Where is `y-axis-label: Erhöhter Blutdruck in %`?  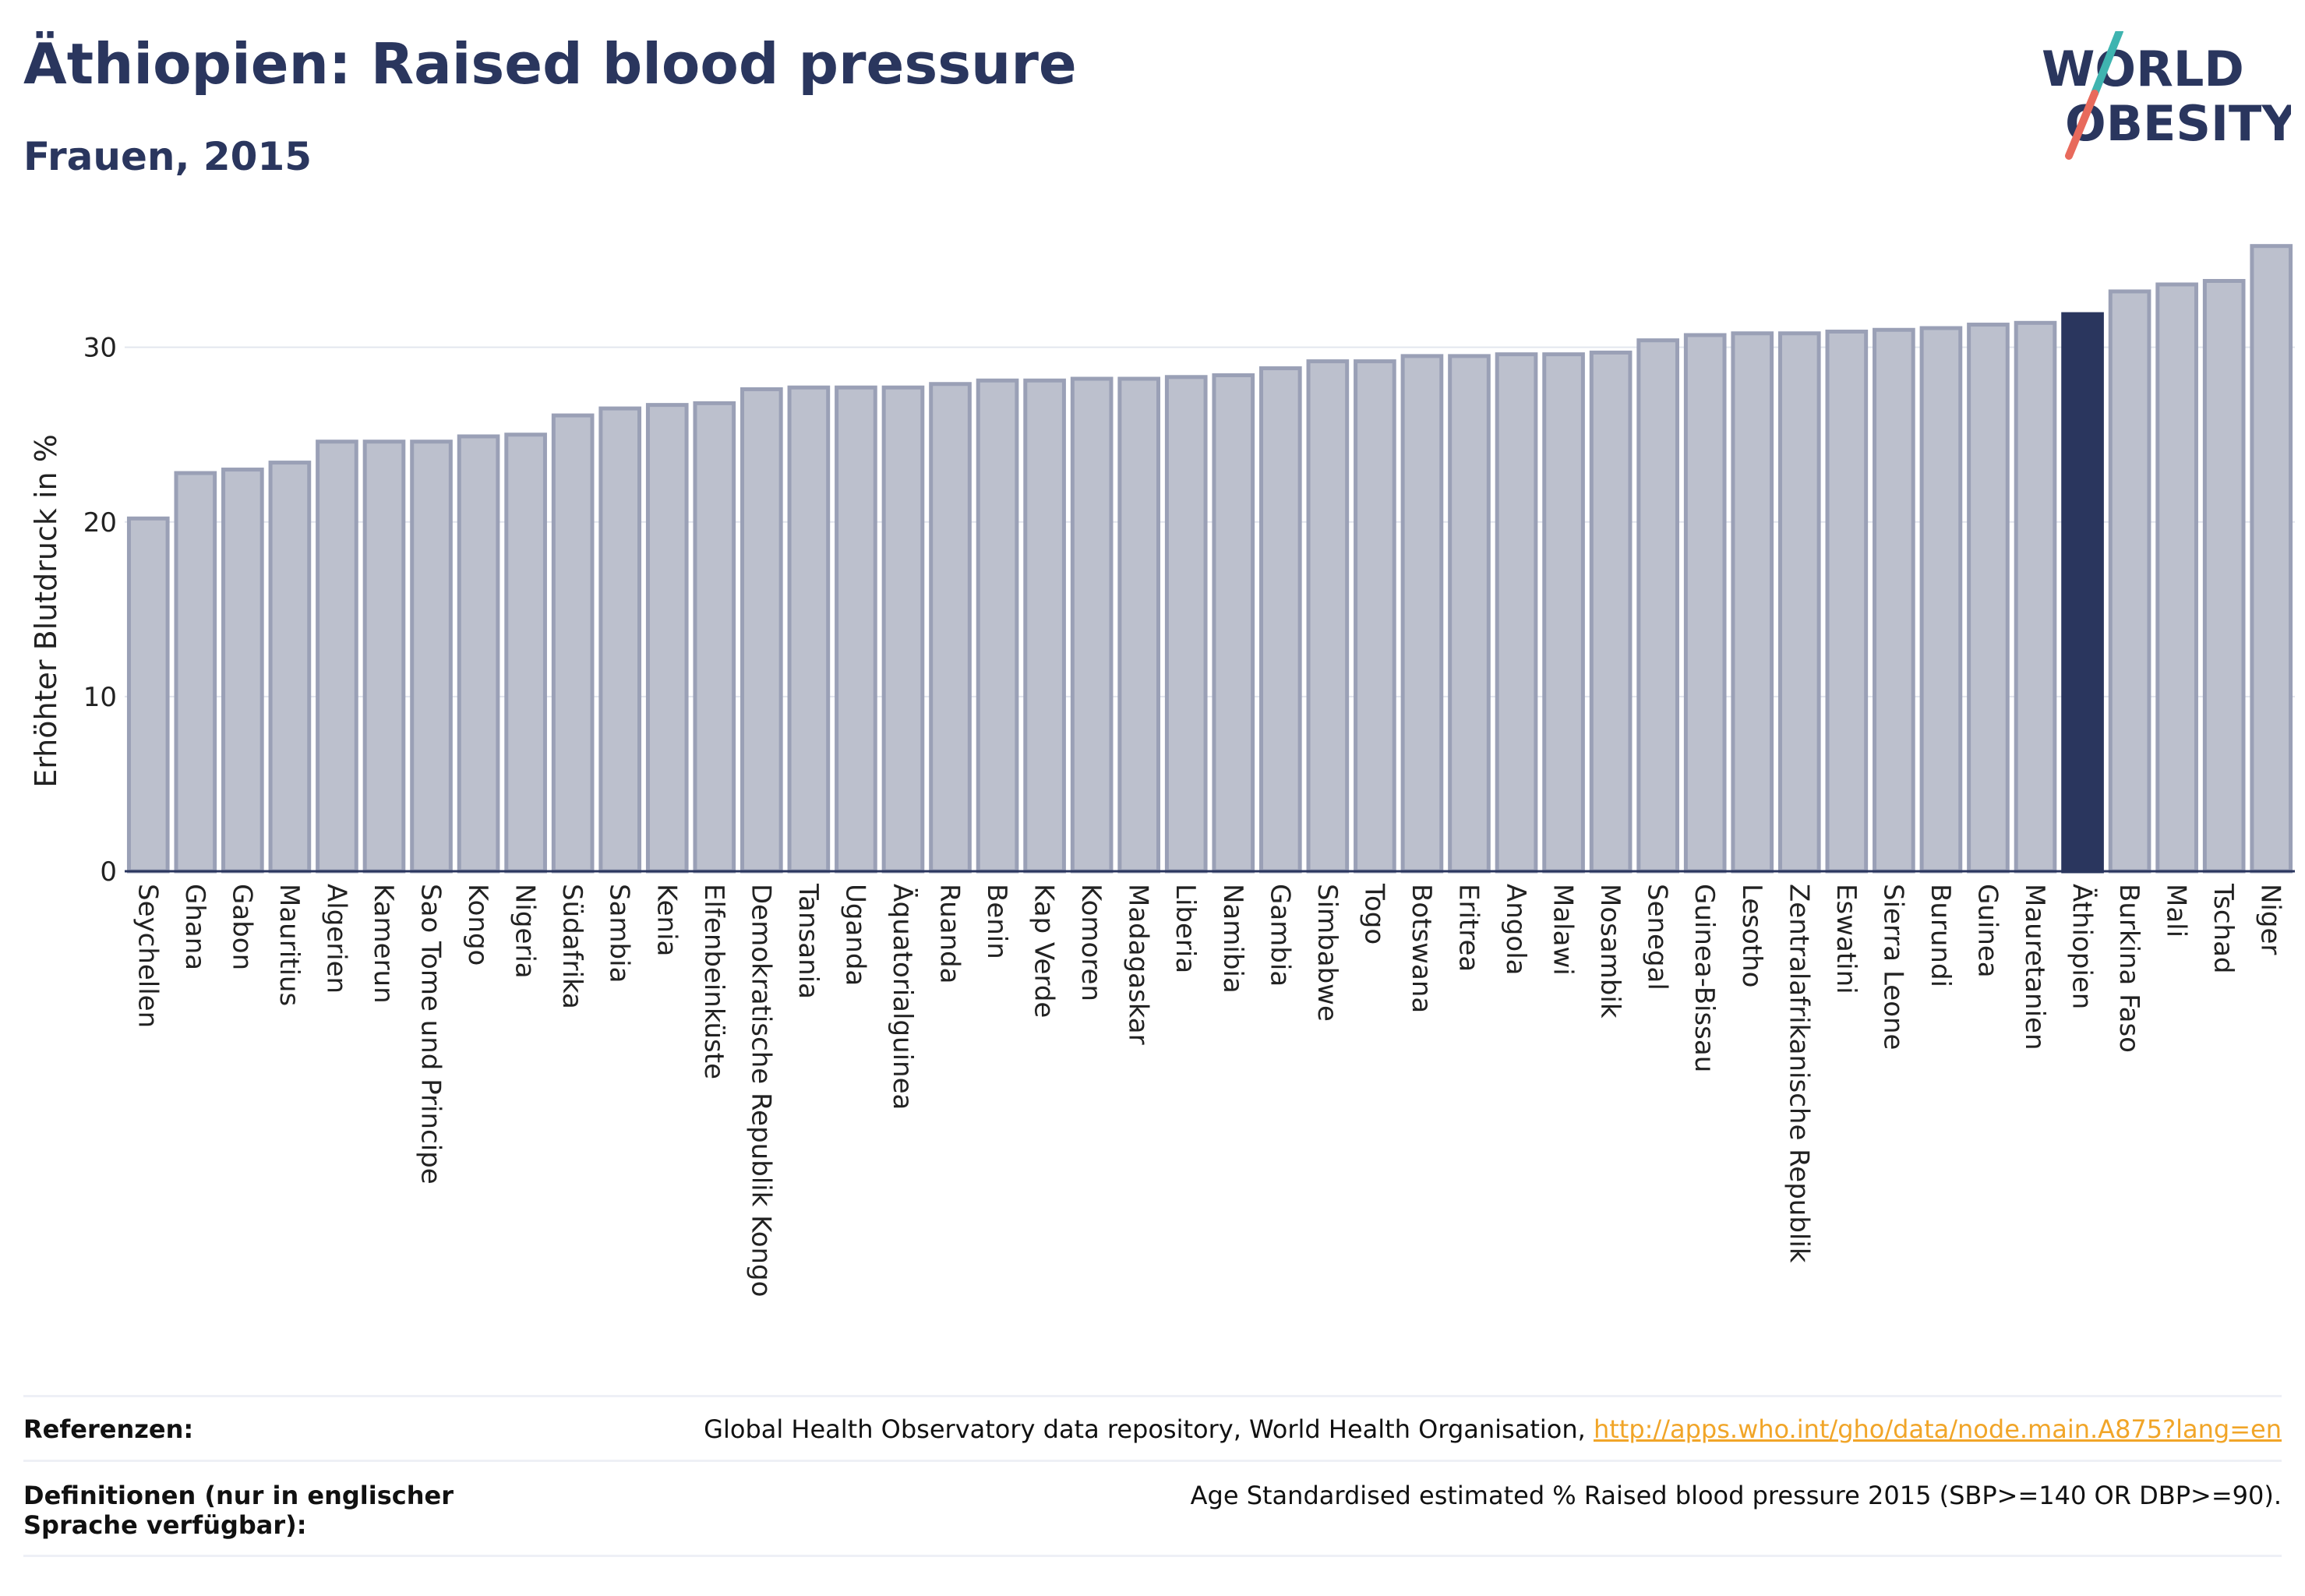
y-axis-label: Erhöhter Blutdruck in % is located at coordinates (46, 611).